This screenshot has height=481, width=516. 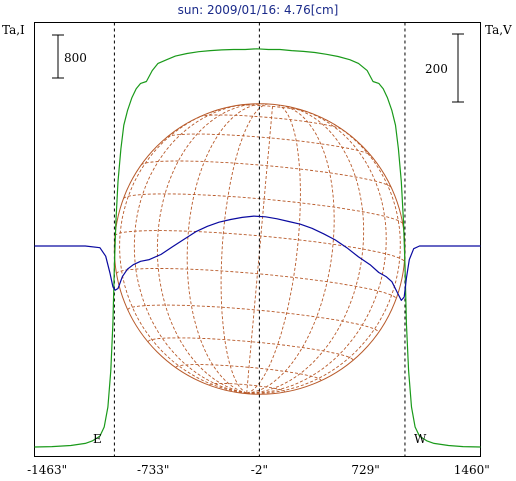 What do you see at coordinates (47, 470) in the screenshot?
I see `x-tick-label: -1463"` at bounding box center [47, 470].